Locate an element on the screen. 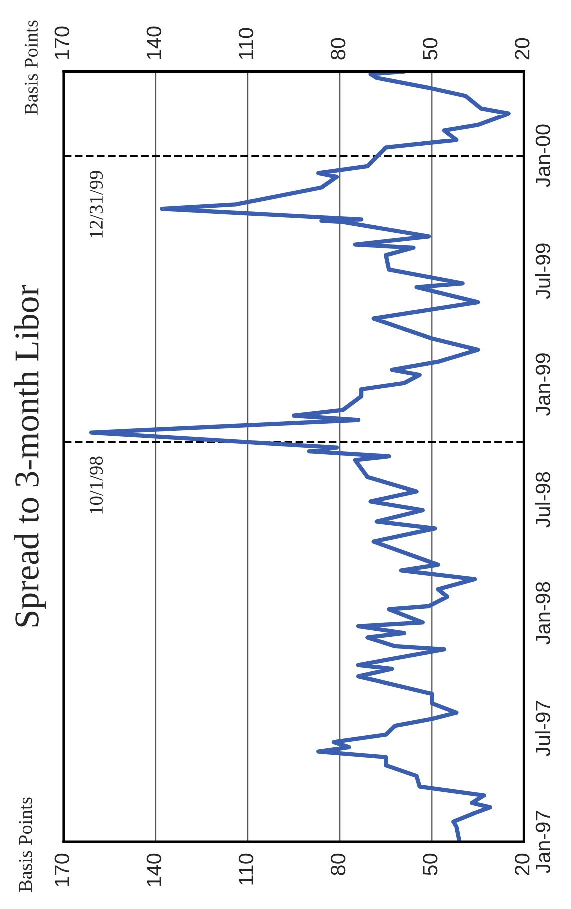 The image size is (571, 909). x2-tick-label: 80 is located at coordinates (338, 49).